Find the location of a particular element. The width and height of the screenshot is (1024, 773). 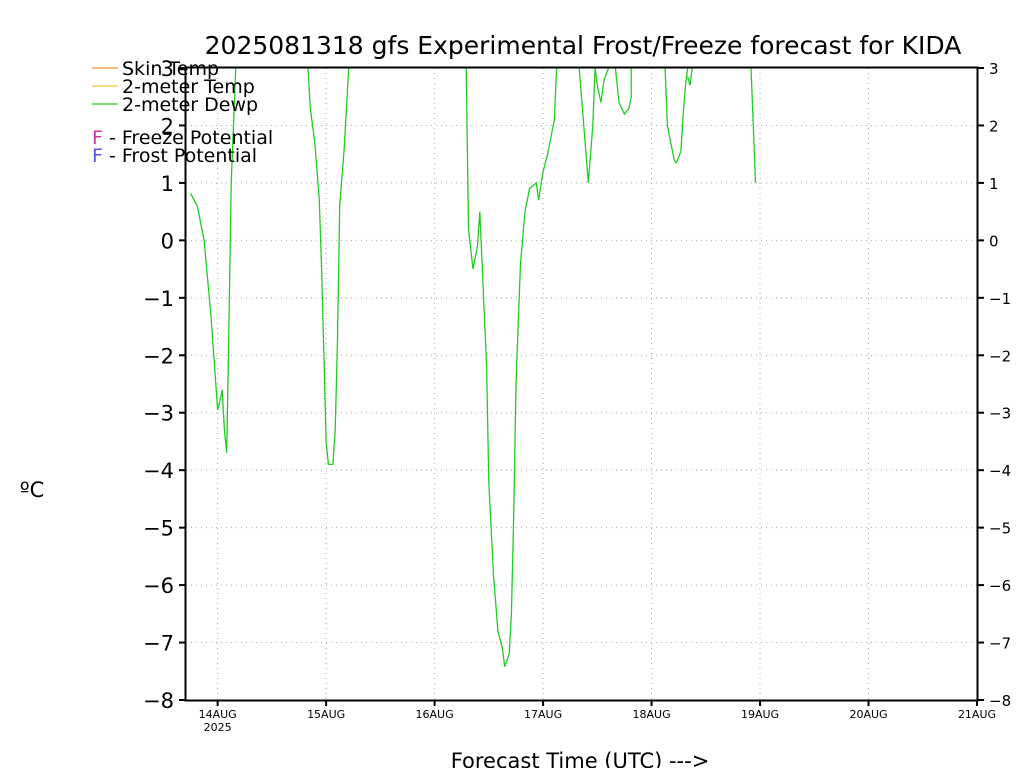

potential-legend-label: F - Frost Potential is located at coordinates (174, 156).